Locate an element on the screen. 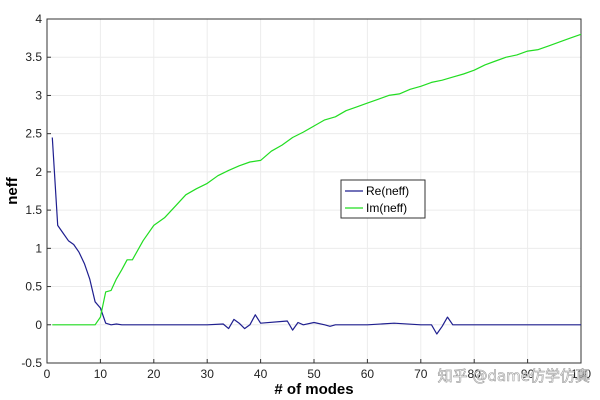 This screenshot has height=400, width=600. watermark: 知乎 @dame仿学仿真 is located at coordinates (514, 376).